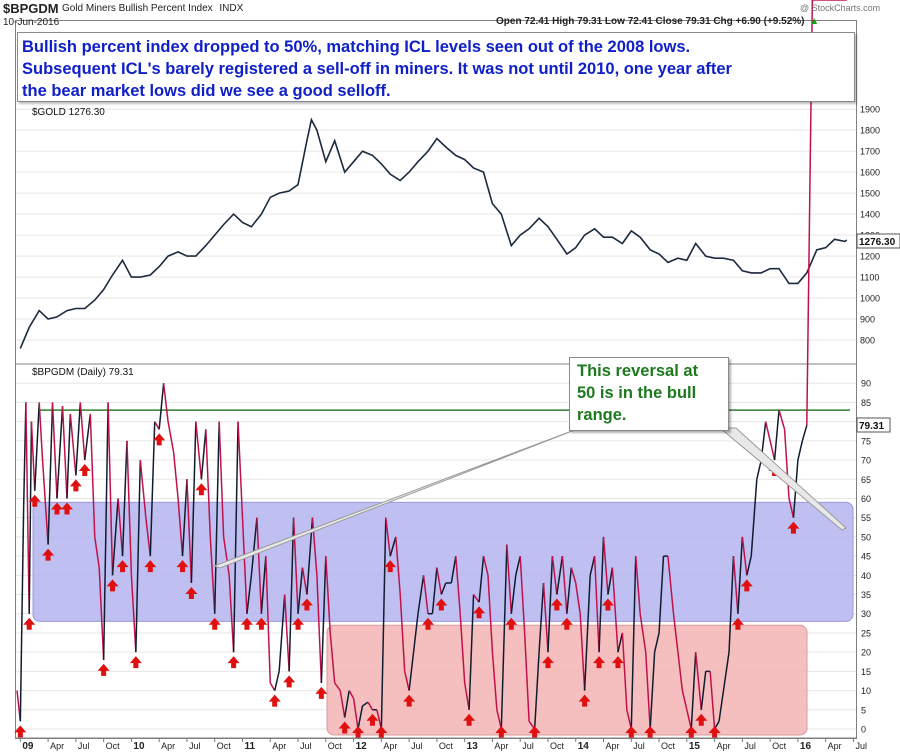 This screenshot has width=900, height=752. What do you see at coordinates (866, 653) in the screenshot?
I see `bpgdm-y-tick: 20` at bounding box center [866, 653].